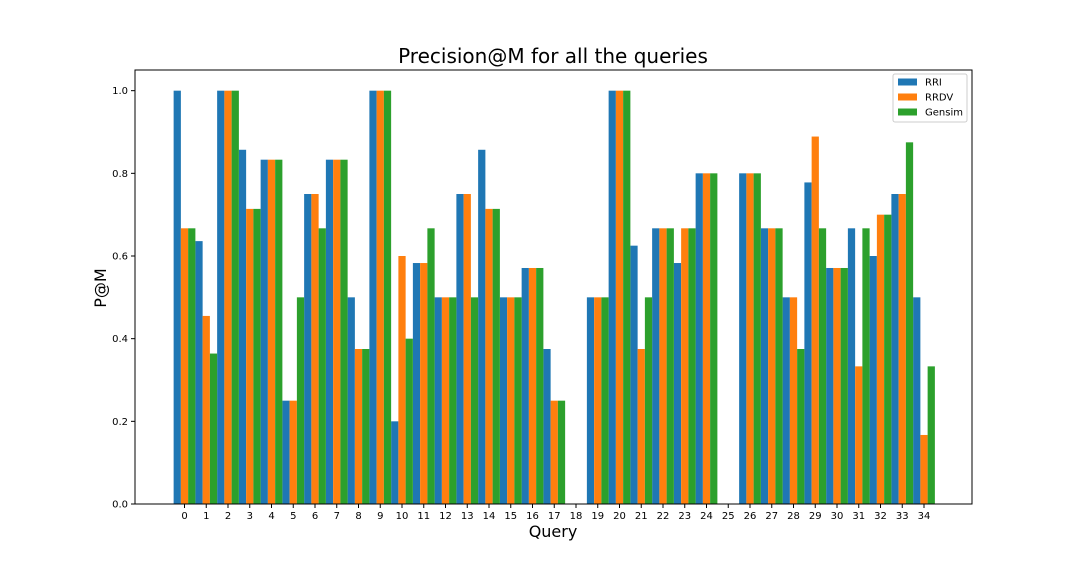 Image resolution: width=1080 pixels, height=576 pixels. What do you see at coordinates (250, 516) in the screenshot?
I see `x-tick-label: 3` at bounding box center [250, 516].